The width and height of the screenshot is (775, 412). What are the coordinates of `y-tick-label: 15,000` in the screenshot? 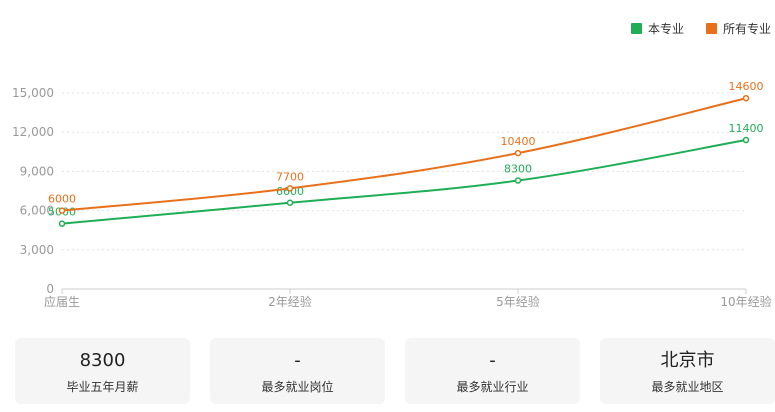 It's located at (33, 93).